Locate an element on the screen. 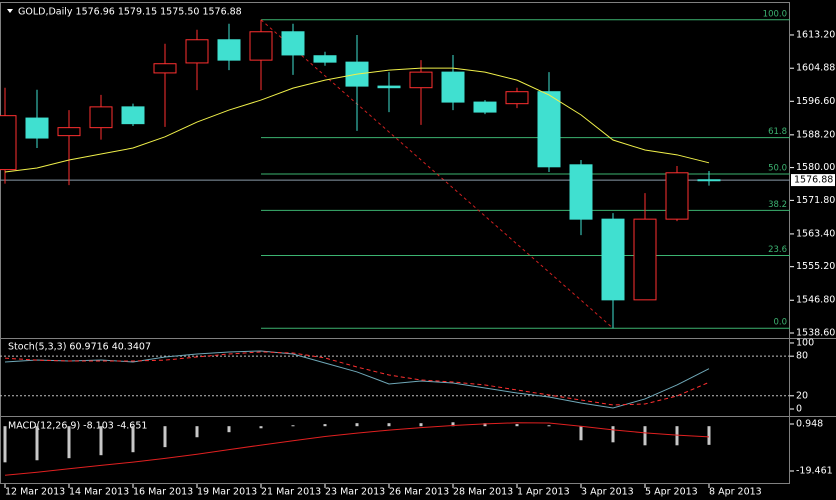  x-tick-label: 14 Mar 2013 is located at coordinates (99, 492).